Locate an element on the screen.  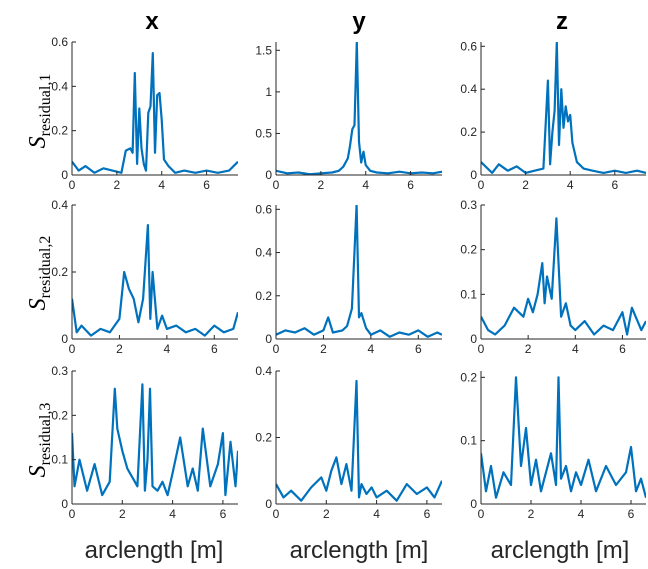
y-tick-label: 1.5 is located at coordinates (263, 50).